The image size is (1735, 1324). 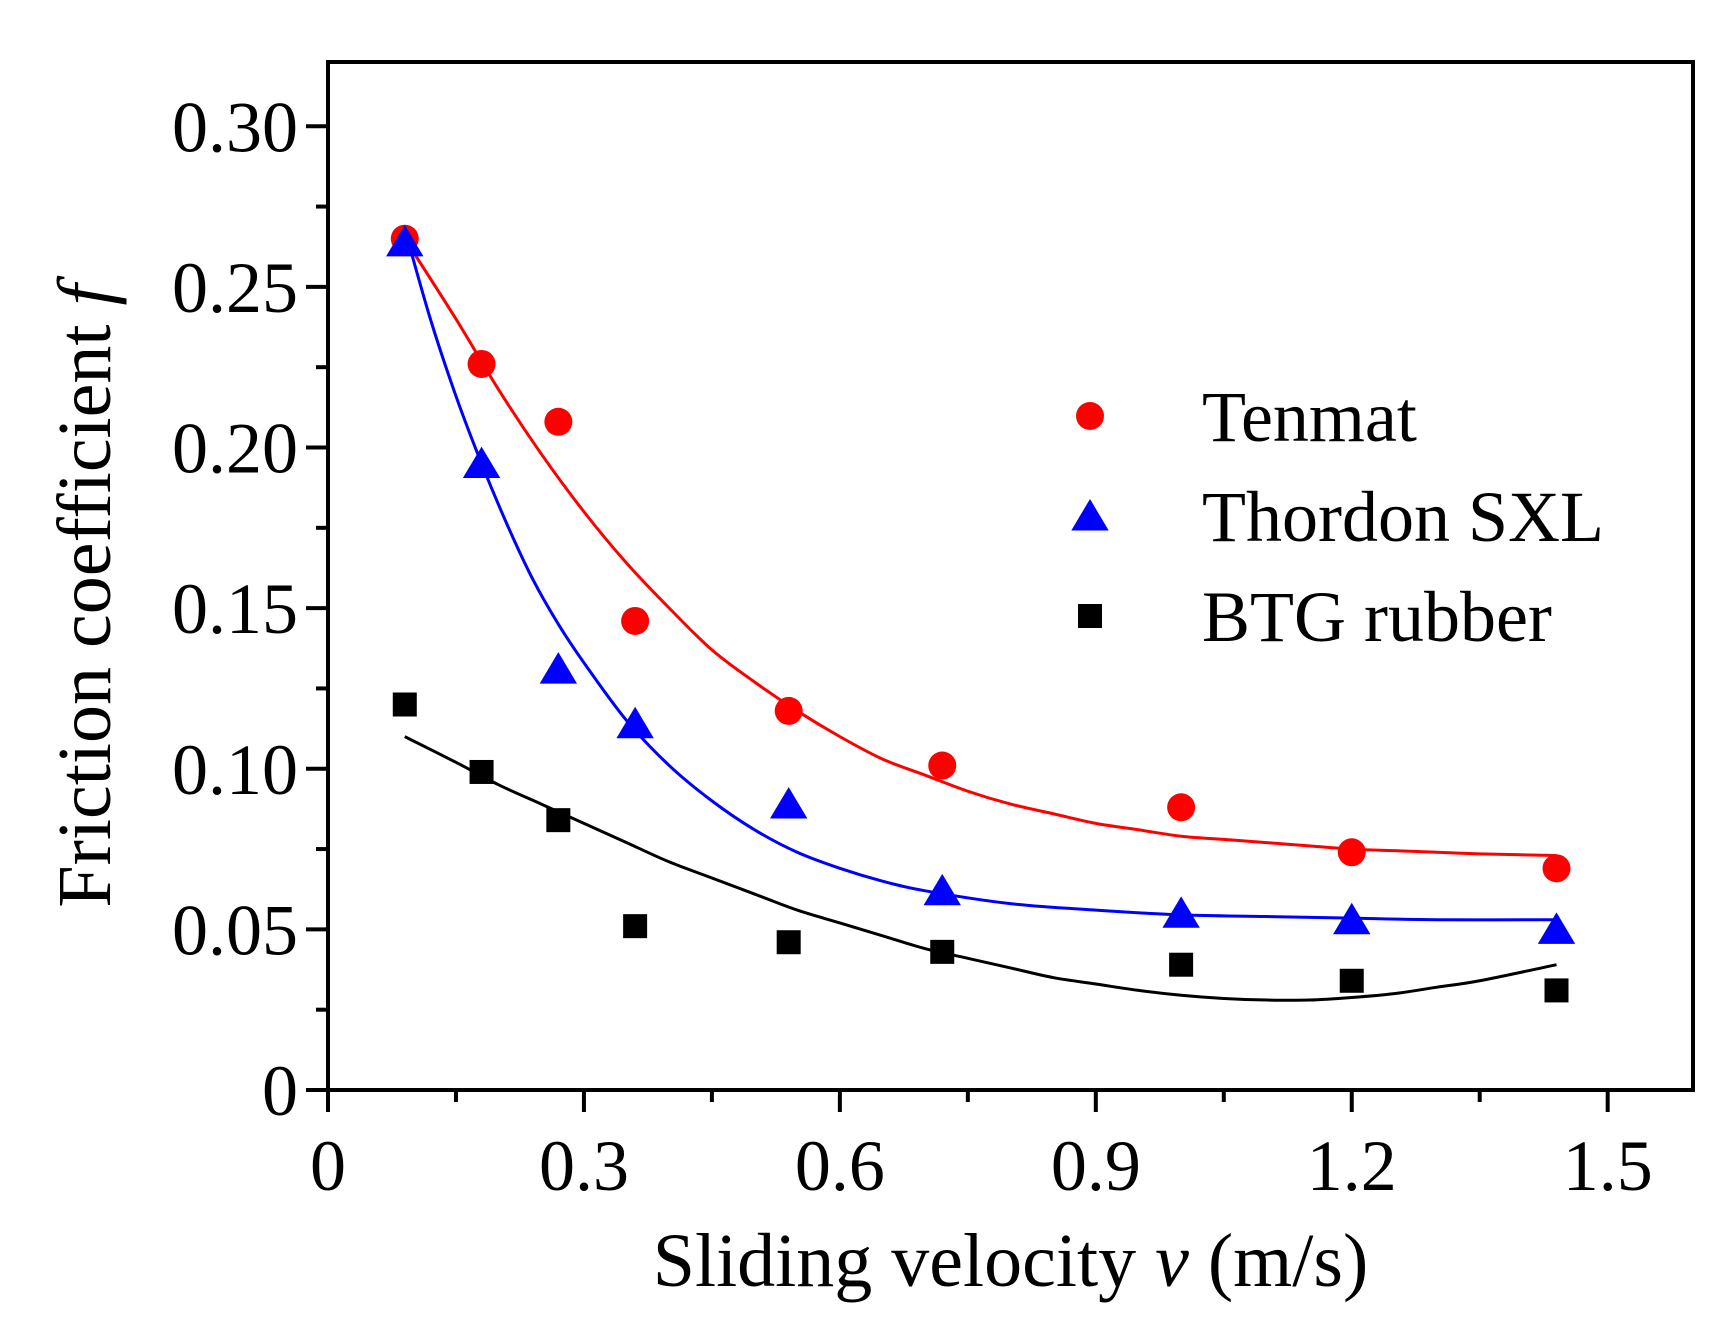 What do you see at coordinates (235, 127) in the screenshot?
I see `y-tick-label: 0.30` at bounding box center [235, 127].